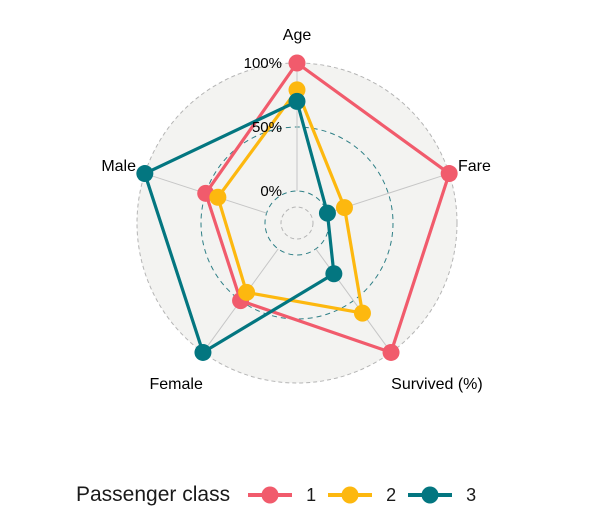 This screenshot has width=592, height=532. I want to click on legend-label-1: 1, so click(311, 494).